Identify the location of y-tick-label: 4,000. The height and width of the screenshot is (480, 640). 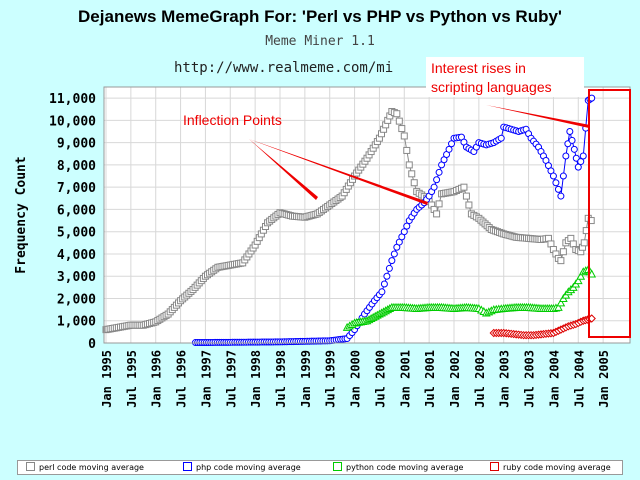
(76, 255).